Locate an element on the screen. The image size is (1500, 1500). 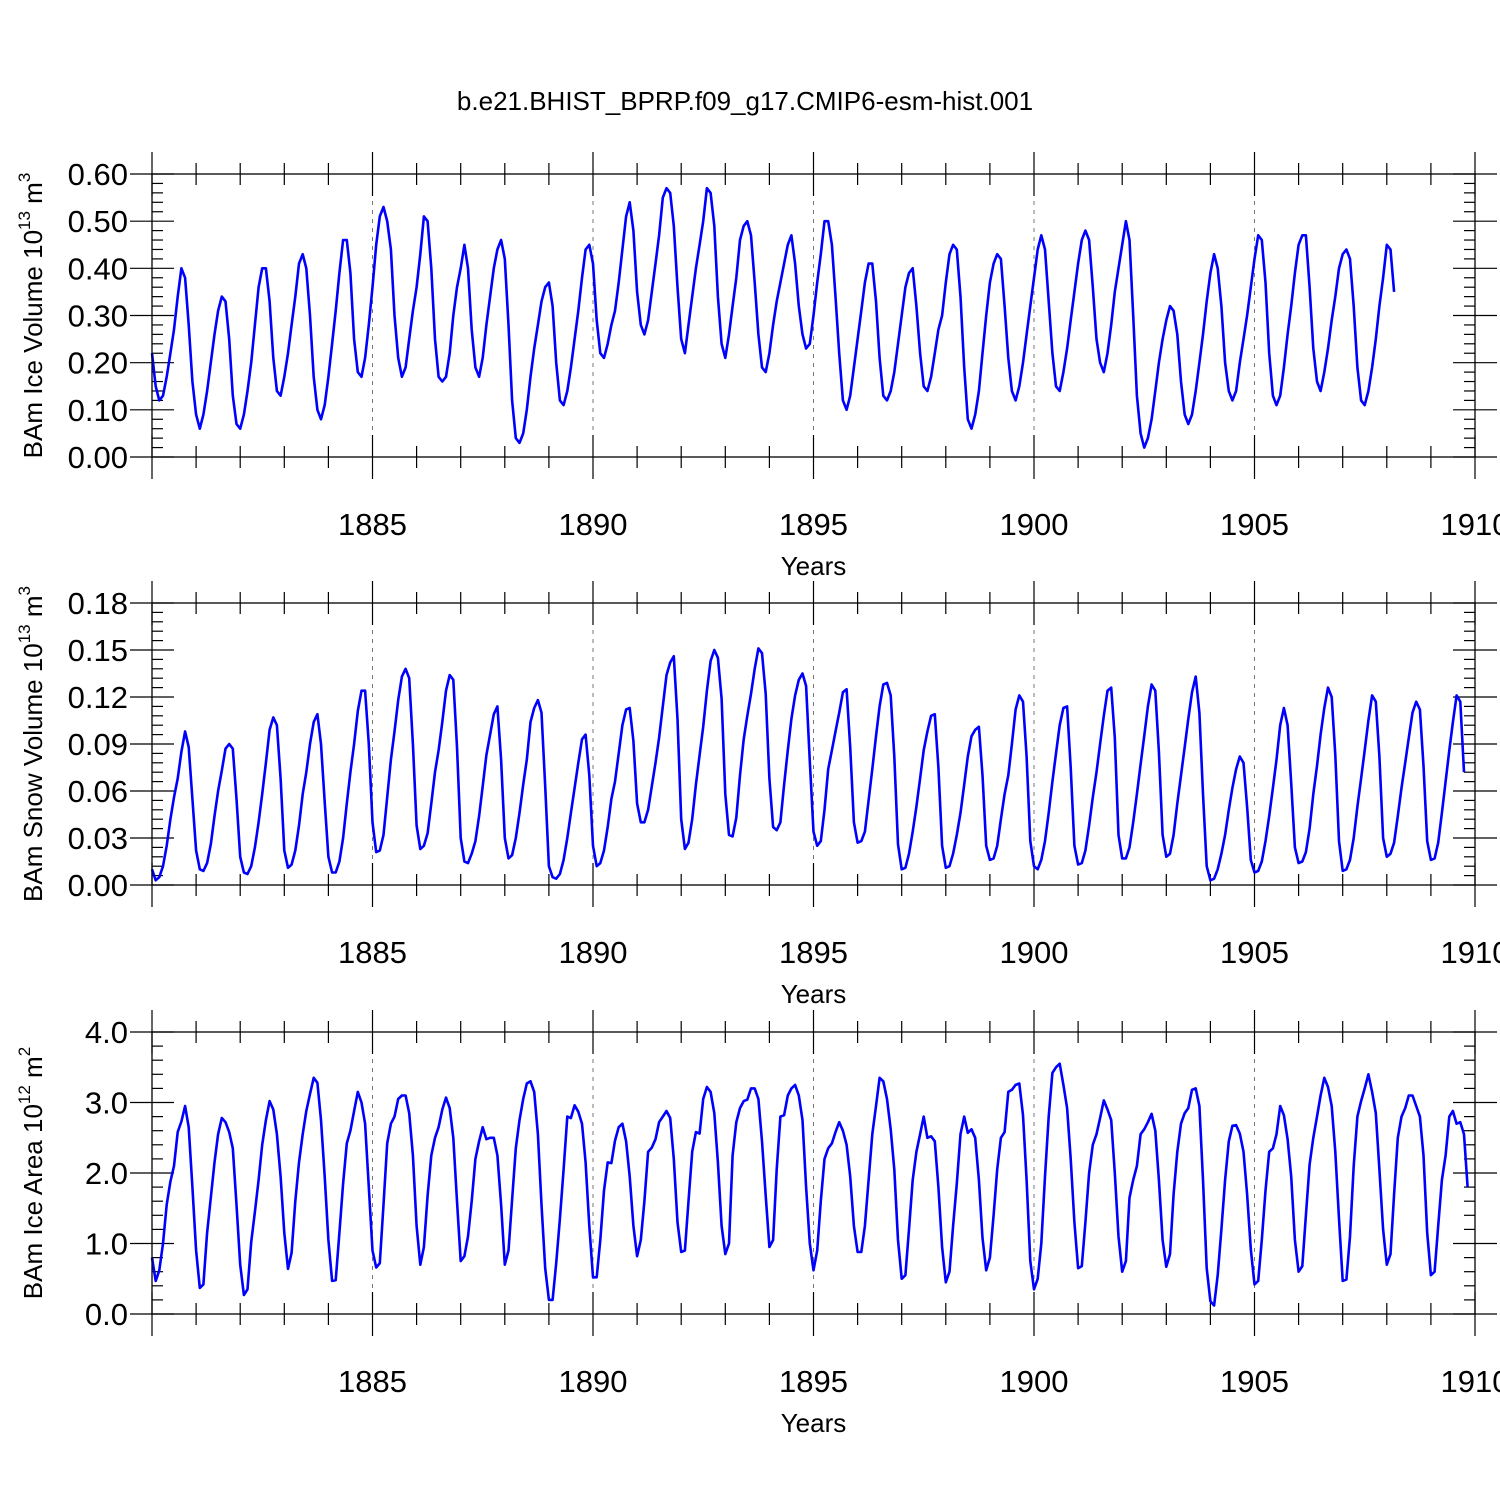
y-tick-label: 0.15 is located at coordinates (98, 650).